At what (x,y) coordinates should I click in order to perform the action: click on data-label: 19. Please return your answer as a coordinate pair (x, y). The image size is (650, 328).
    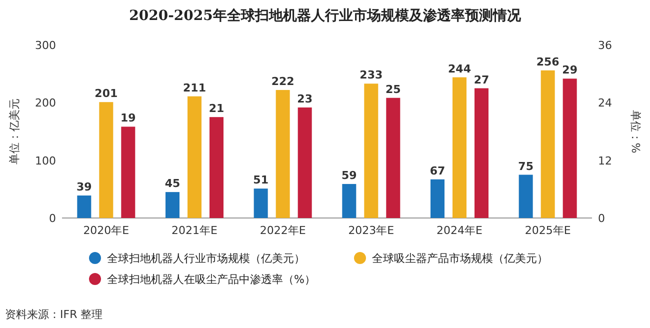
    Looking at the image, I should click on (128, 118).